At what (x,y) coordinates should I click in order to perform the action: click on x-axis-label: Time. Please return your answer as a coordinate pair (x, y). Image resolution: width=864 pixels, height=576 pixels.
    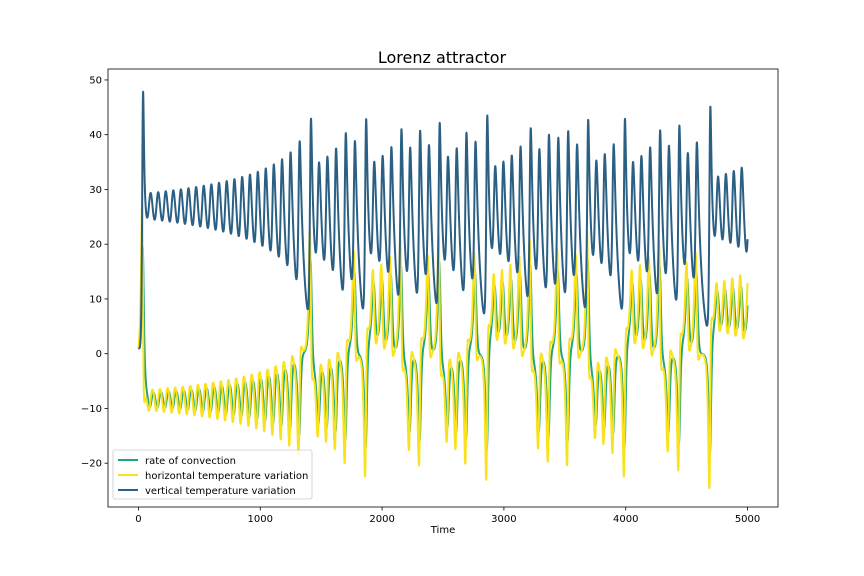
    Looking at the image, I should click on (442, 530).